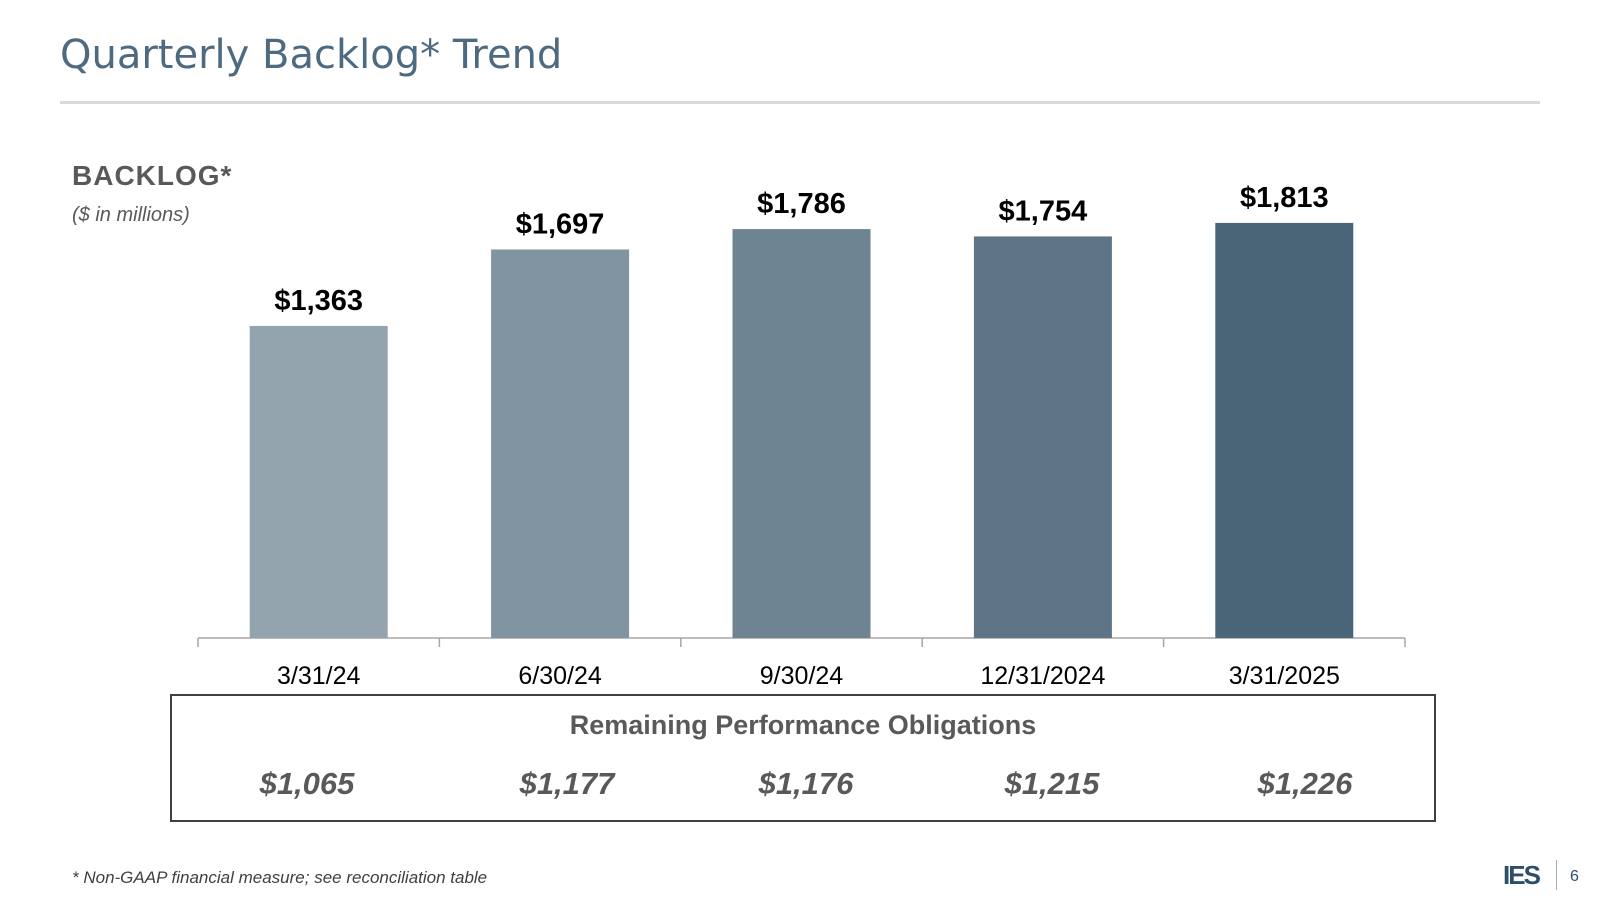 The width and height of the screenshot is (1600, 900). Describe the element at coordinates (1556, 875) in the screenshot. I see `logo-divider` at that location.